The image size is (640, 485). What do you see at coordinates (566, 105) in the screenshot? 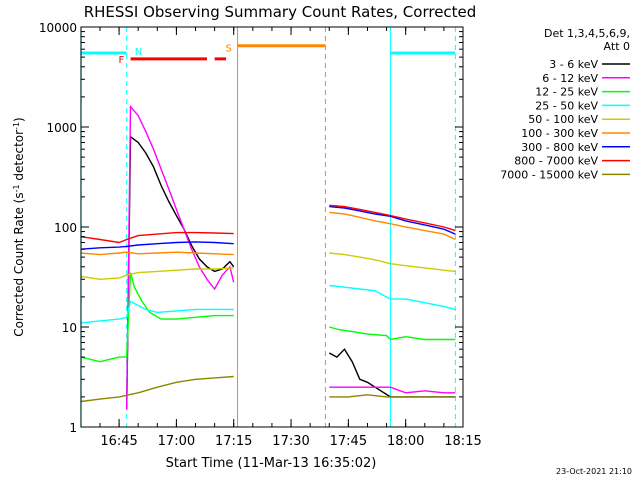
I see `legend-entry-label: 25 - 50 keV` at bounding box center [566, 105].